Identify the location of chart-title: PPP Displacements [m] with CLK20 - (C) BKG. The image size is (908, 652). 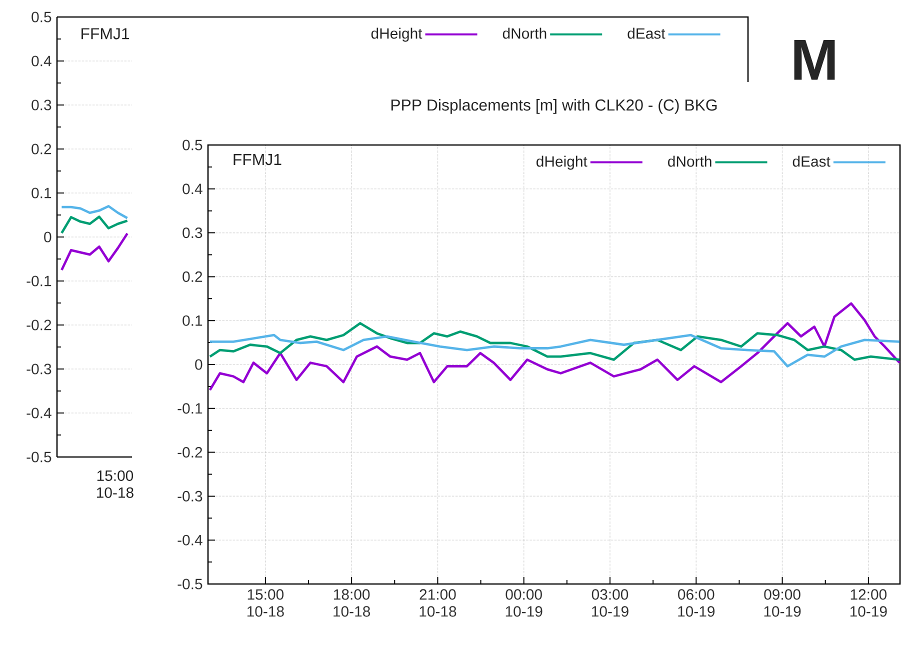
(554, 106).